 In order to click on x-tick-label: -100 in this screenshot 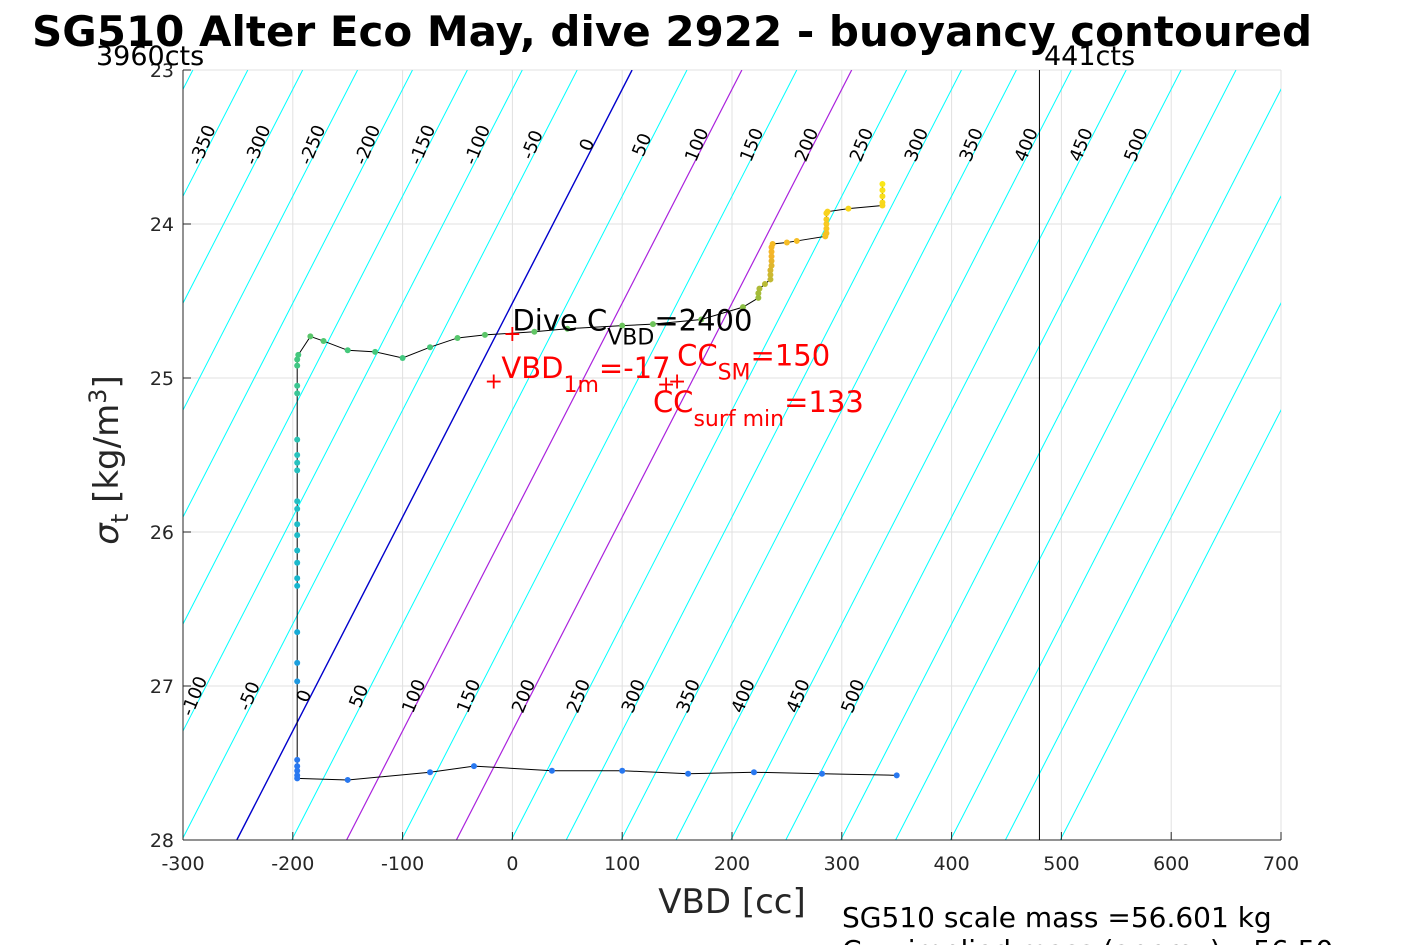, I will do `click(402, 864)`.